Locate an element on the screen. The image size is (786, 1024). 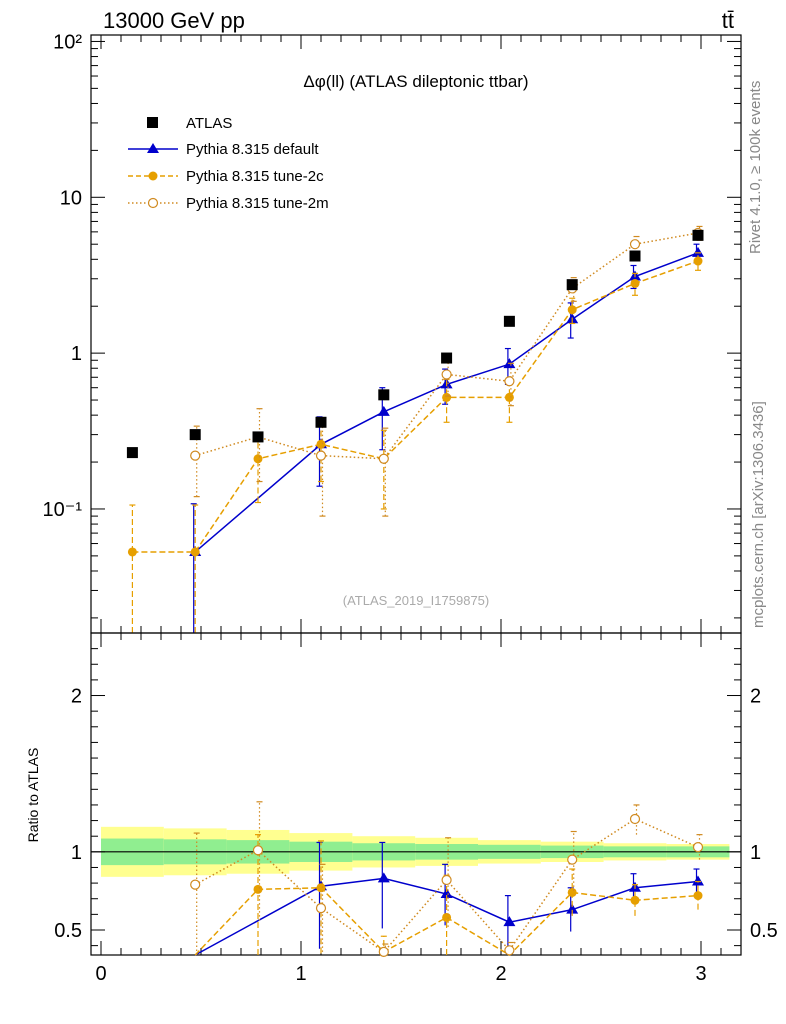
chart-title: Δφ(ll) (ATLAS dileptonic ttbar) is located at coordinates (415, 81).